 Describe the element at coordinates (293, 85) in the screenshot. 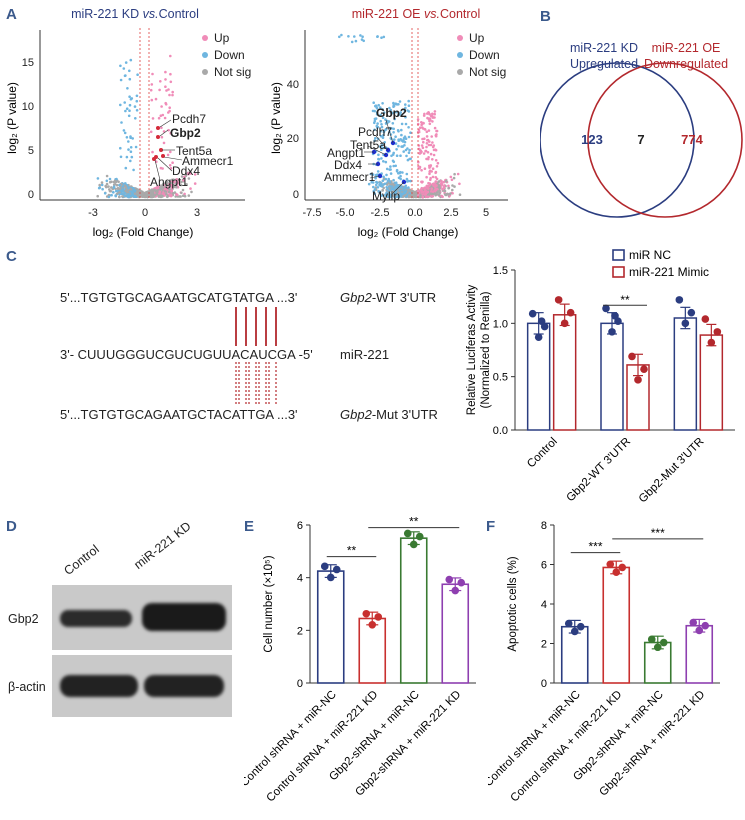

I see `volcano-oe-ytick: 40` at that location.